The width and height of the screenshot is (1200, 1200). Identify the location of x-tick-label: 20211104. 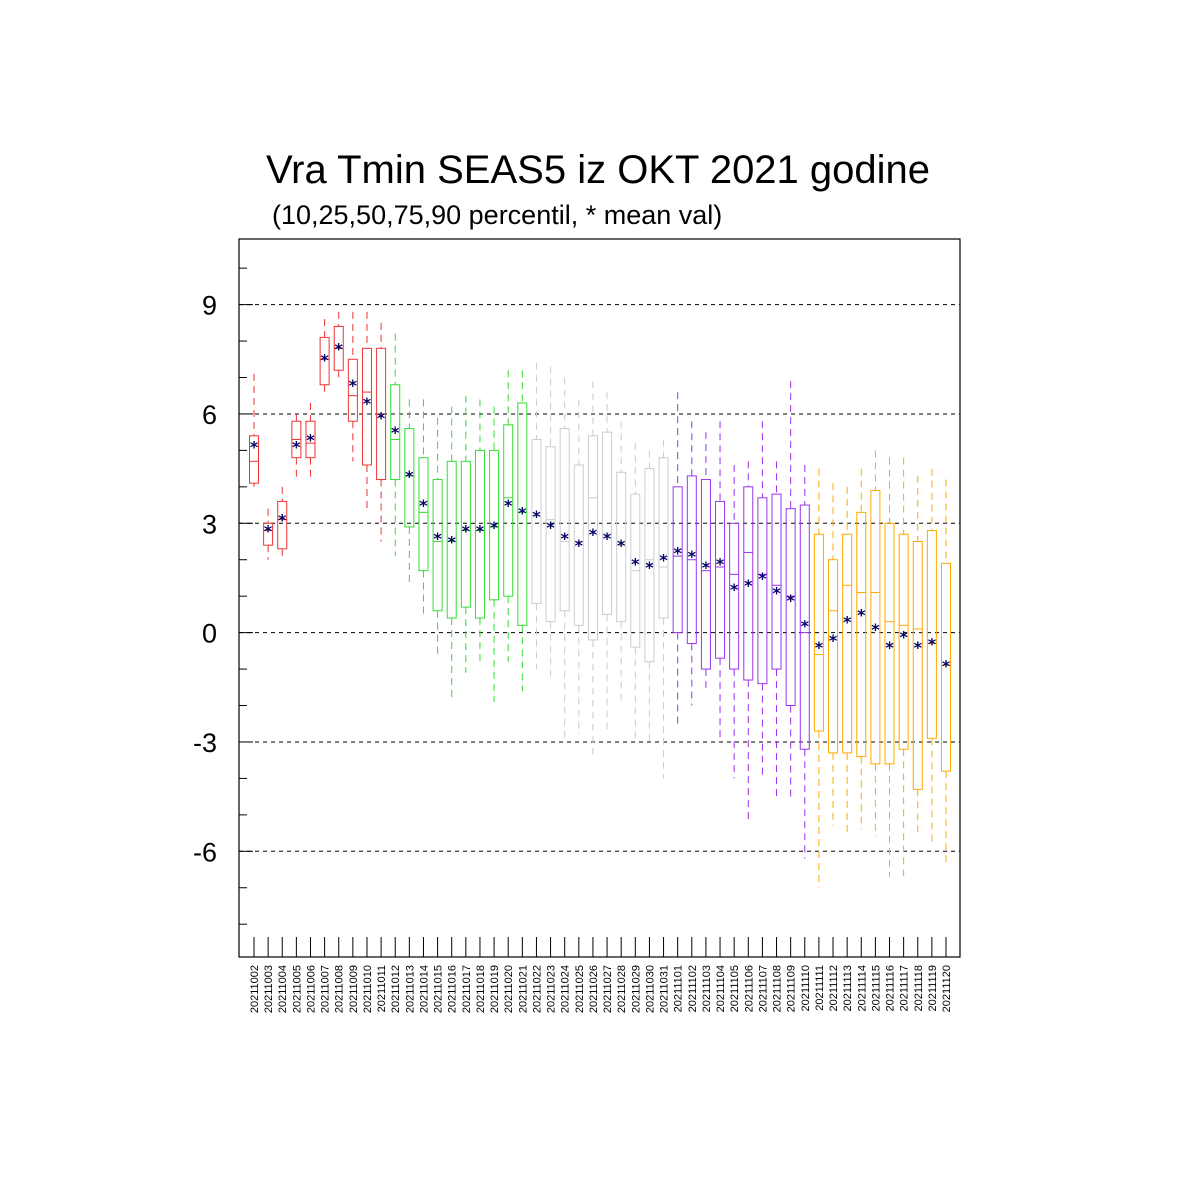
(721, 988).